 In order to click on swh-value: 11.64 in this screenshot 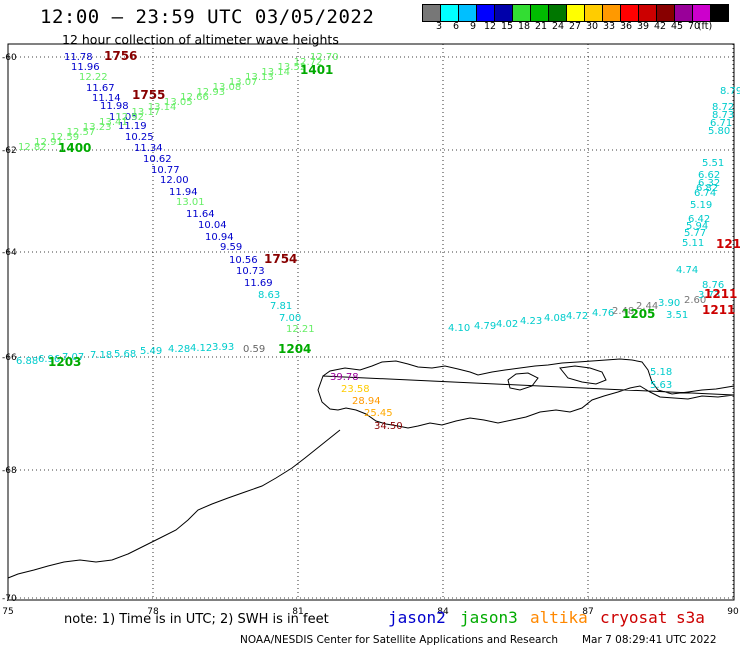, I will do `click(200, 214)`.